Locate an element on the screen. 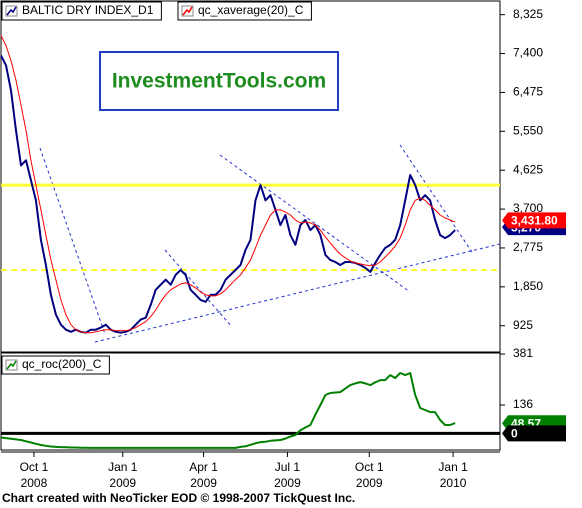 Image resolution: width=582 pixels, height=508 pixels. legend-item: qc_xaverage(20)_C is located at coordinates (244, 11).